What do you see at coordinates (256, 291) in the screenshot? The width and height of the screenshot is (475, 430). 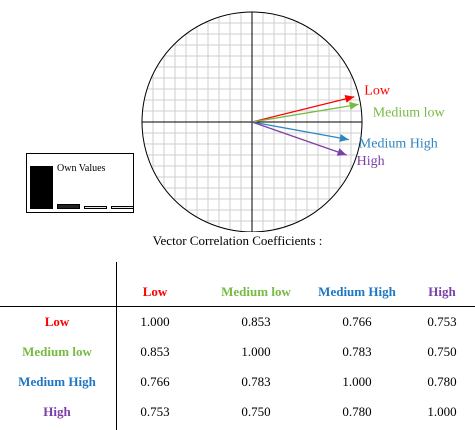 I see `column-header: Medium low` at bounding box center [256, 291].